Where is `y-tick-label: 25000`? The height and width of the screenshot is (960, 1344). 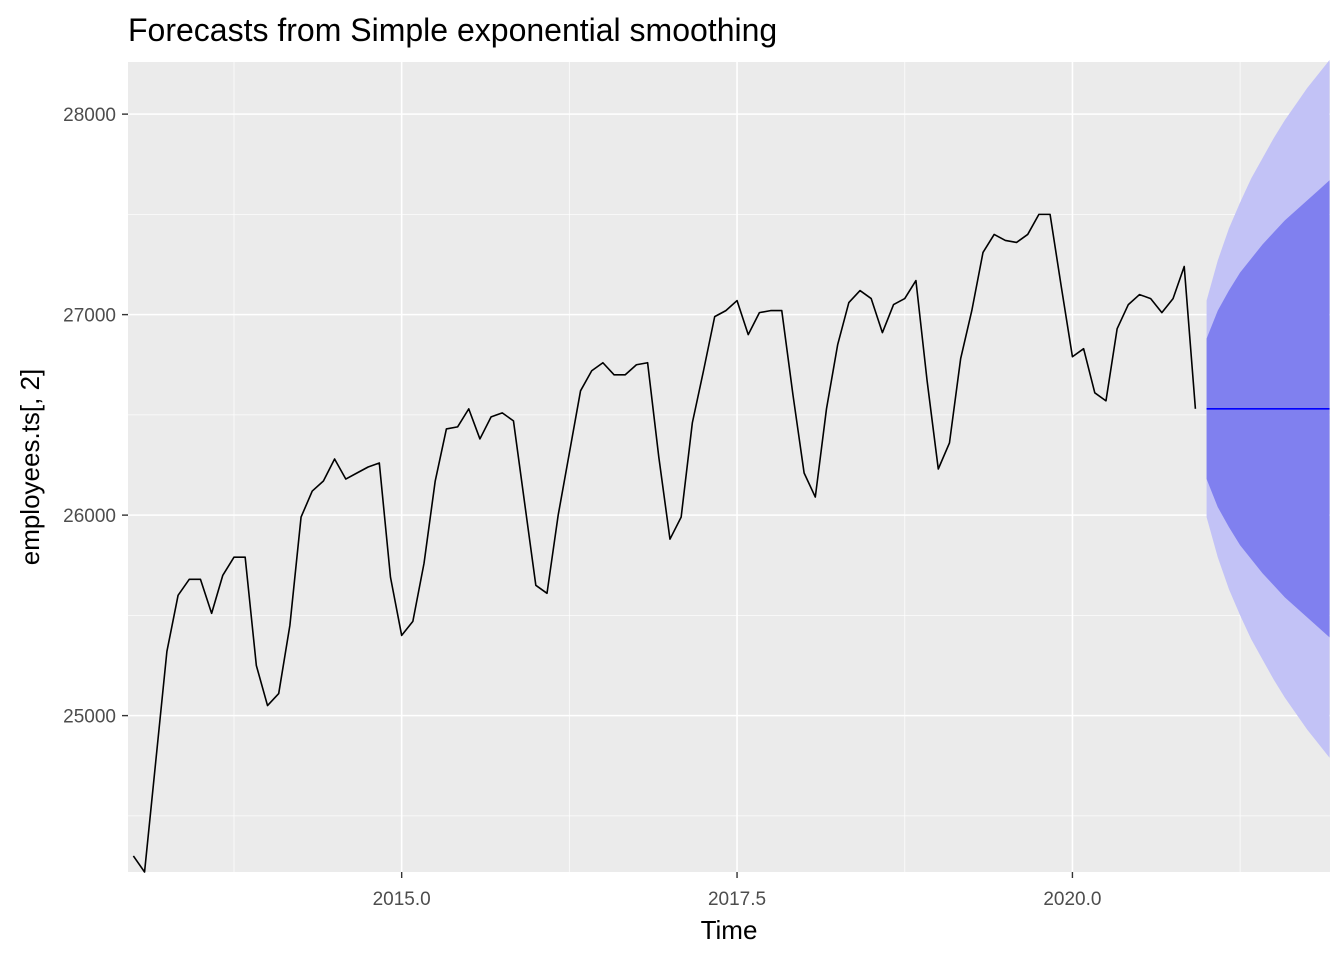
y-tick-label: 25000 is located at coordinates (89, 717).